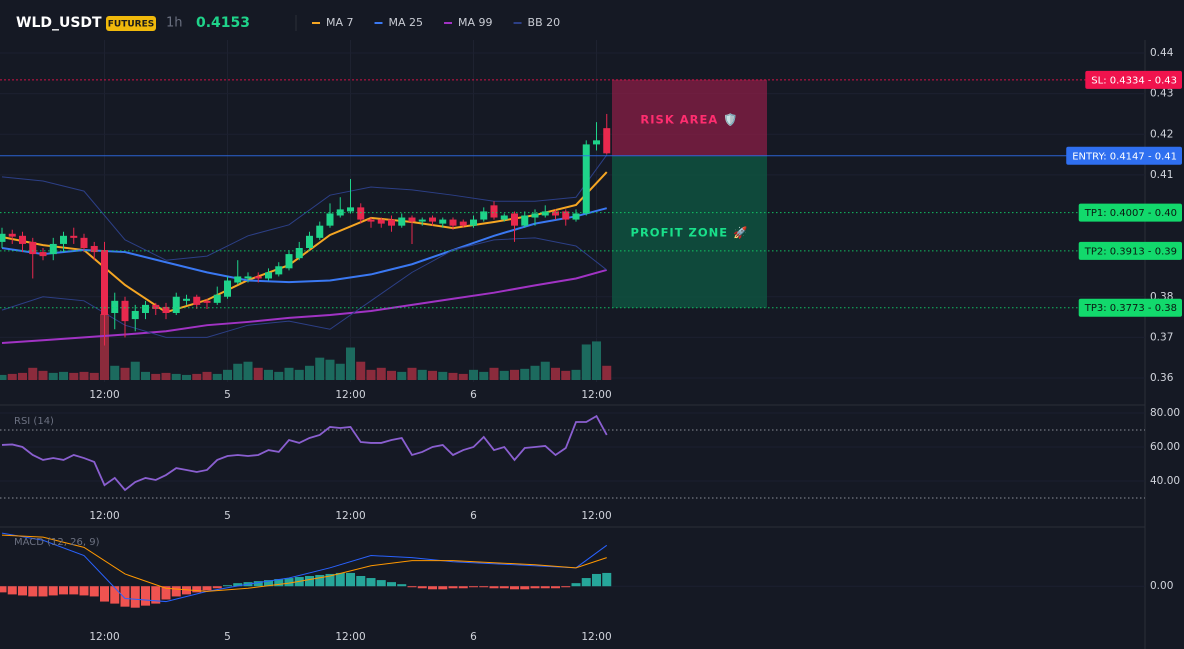 The height and width of the screenshot is (649, 1184). What do you see at coordinates (1162, 378) in the screenshot?
I see `y-tick-label: 0.36` at bounding box center [1162, 378].